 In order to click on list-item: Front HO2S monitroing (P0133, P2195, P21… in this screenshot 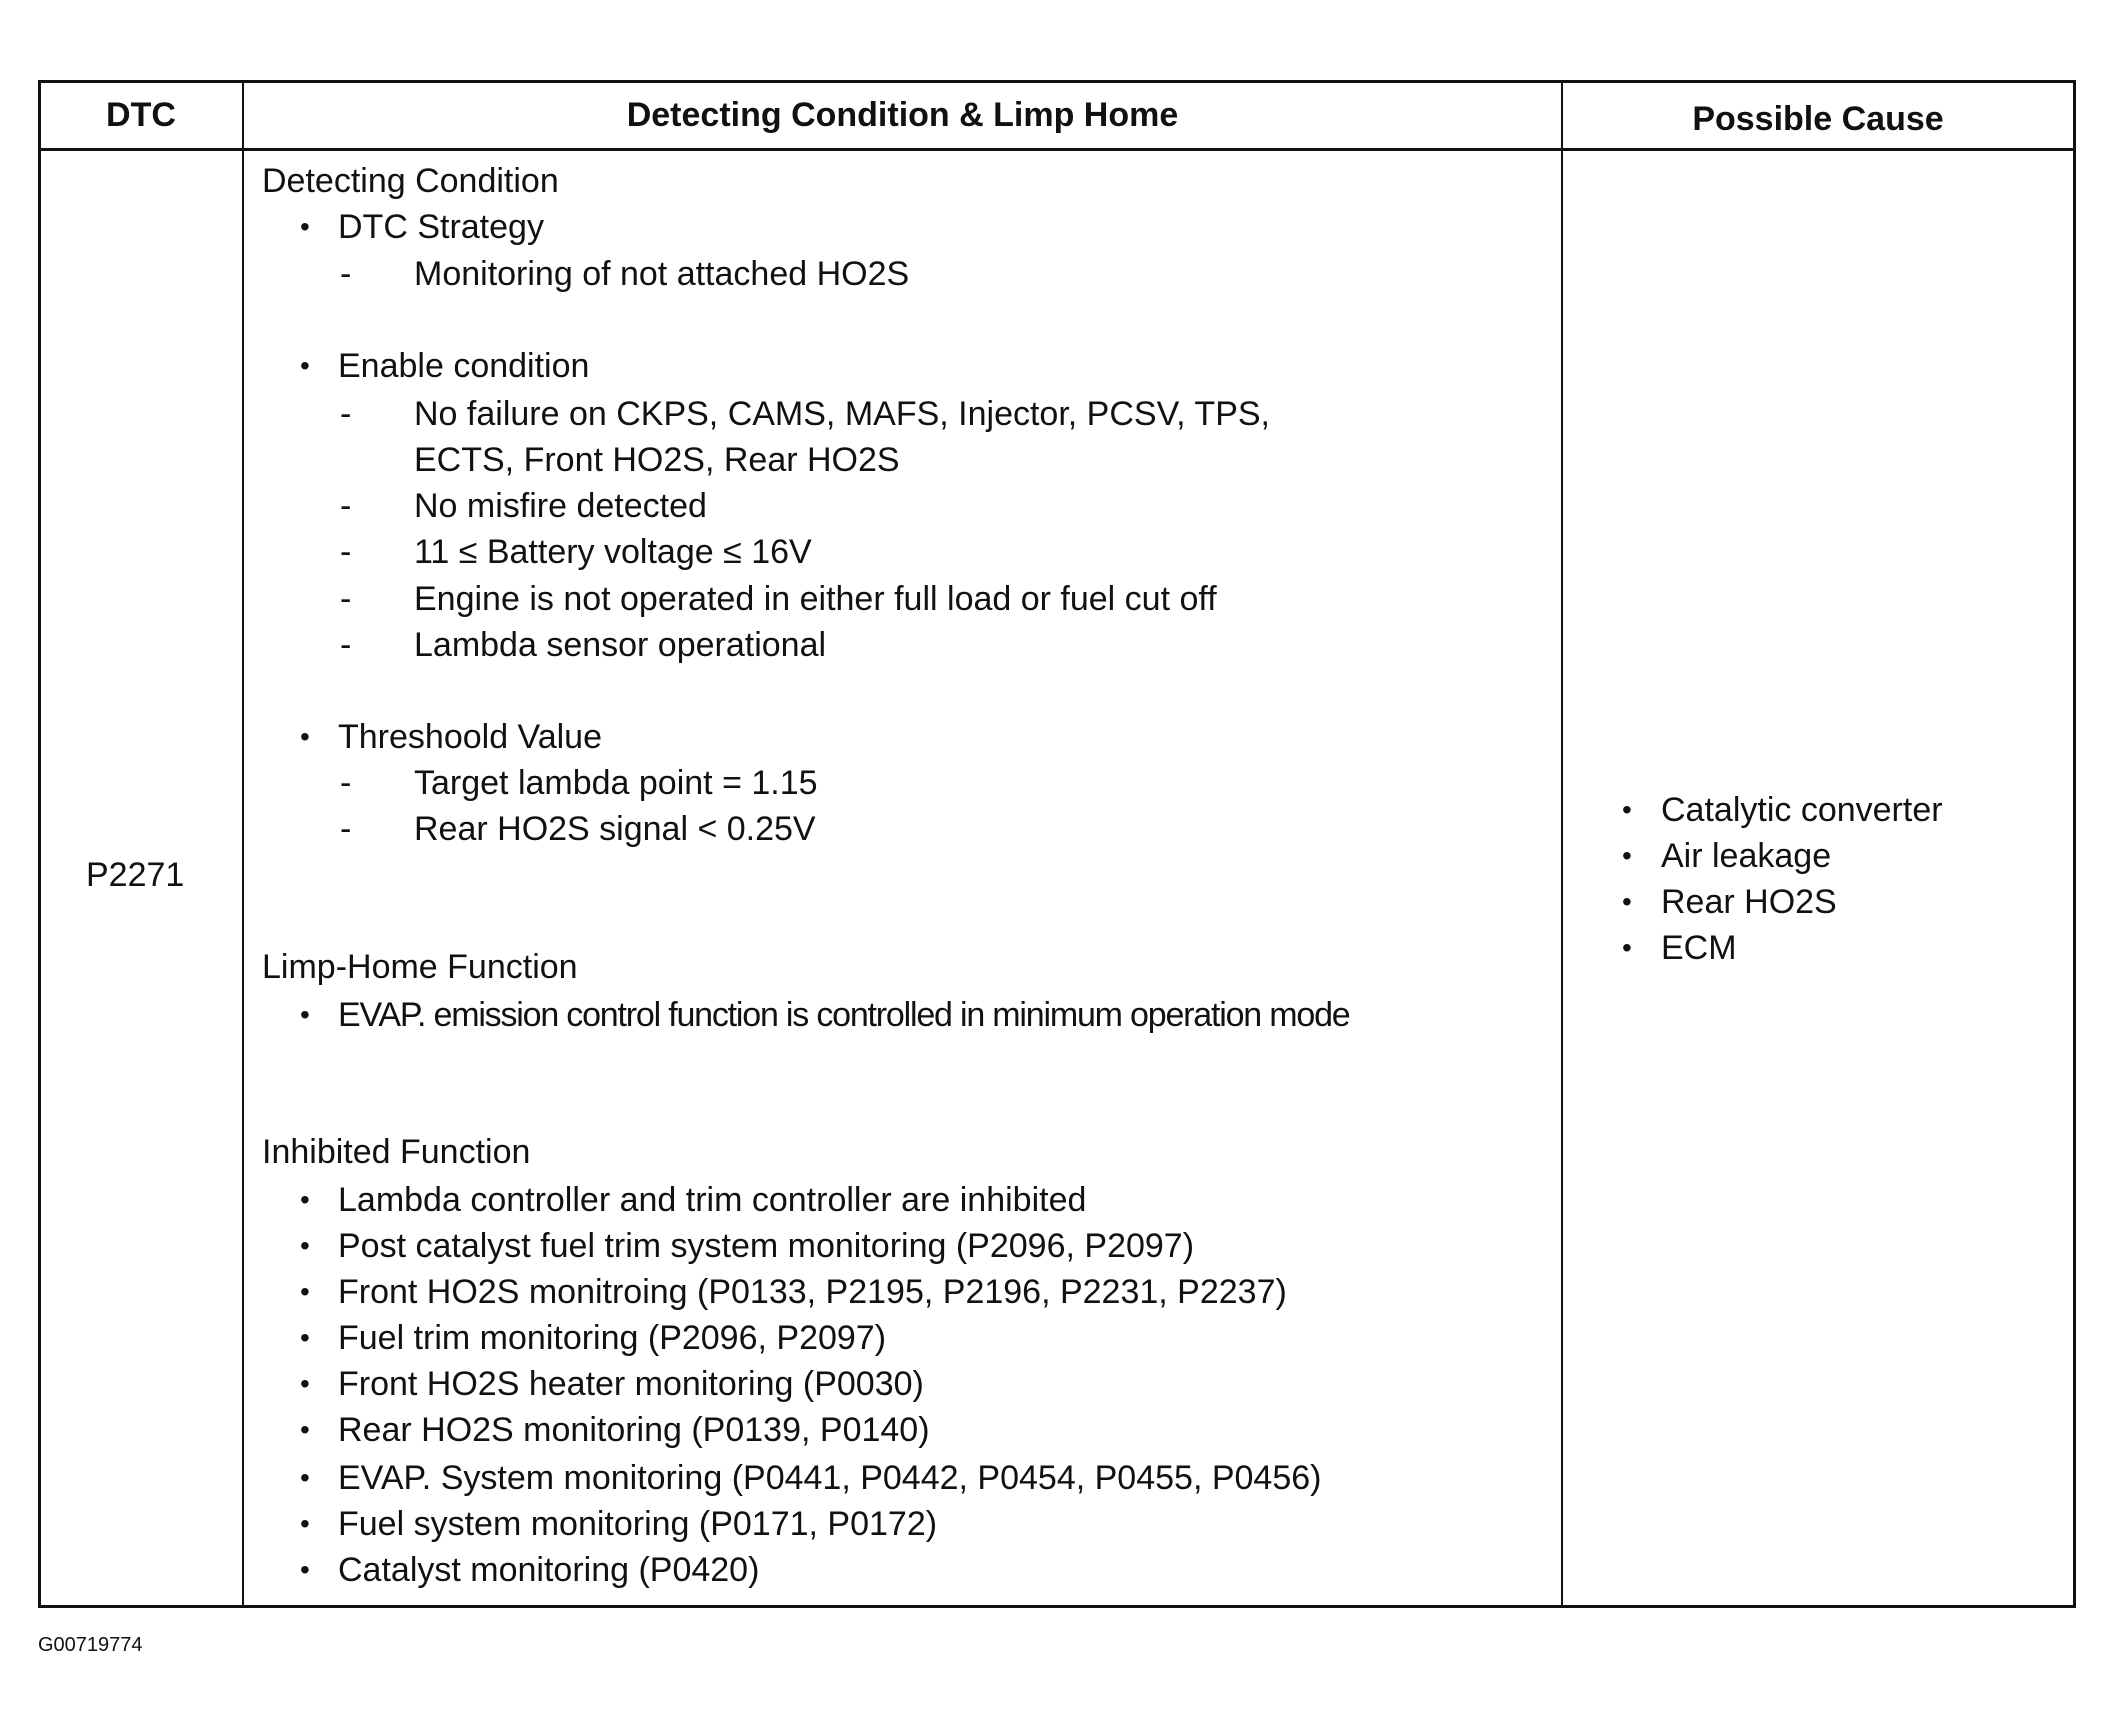, I will do `click(812, 1292)`.